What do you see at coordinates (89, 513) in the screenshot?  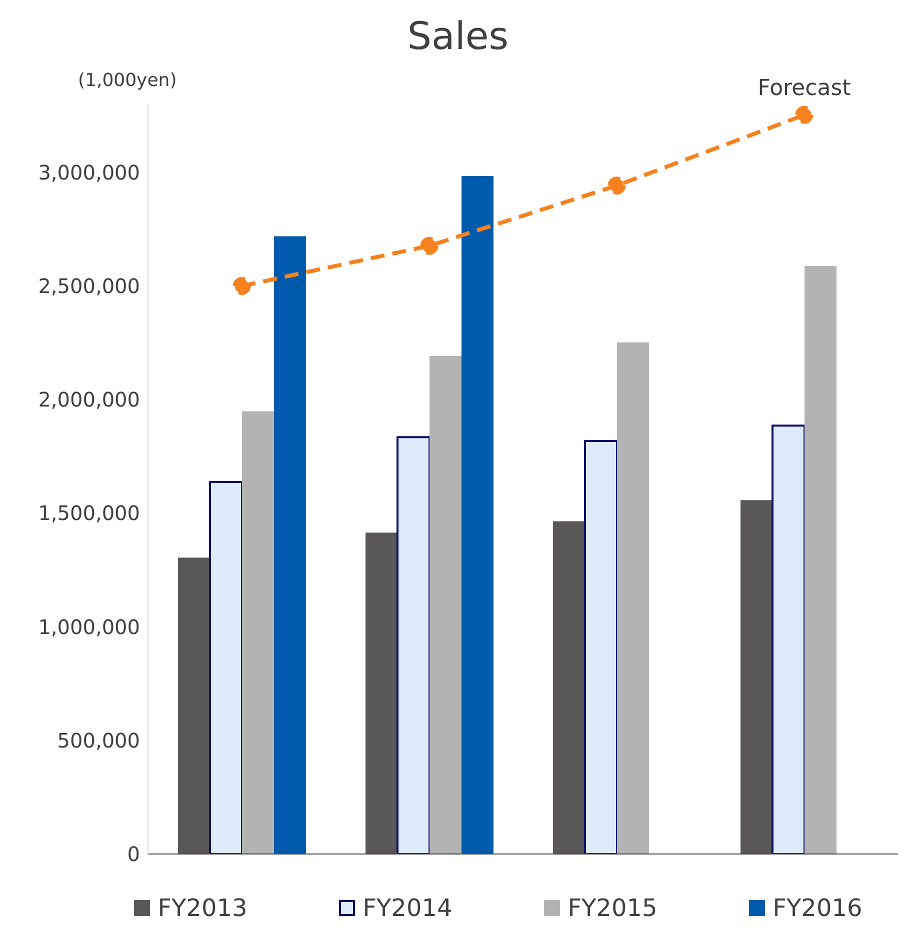 I see `y-tick-label: 1,500,000` at bounding box center [89, 513].